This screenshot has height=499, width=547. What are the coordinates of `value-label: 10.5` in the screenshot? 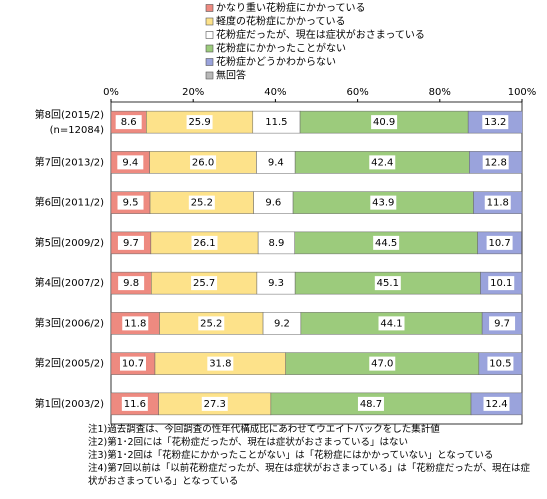 It's located at (500, 364).